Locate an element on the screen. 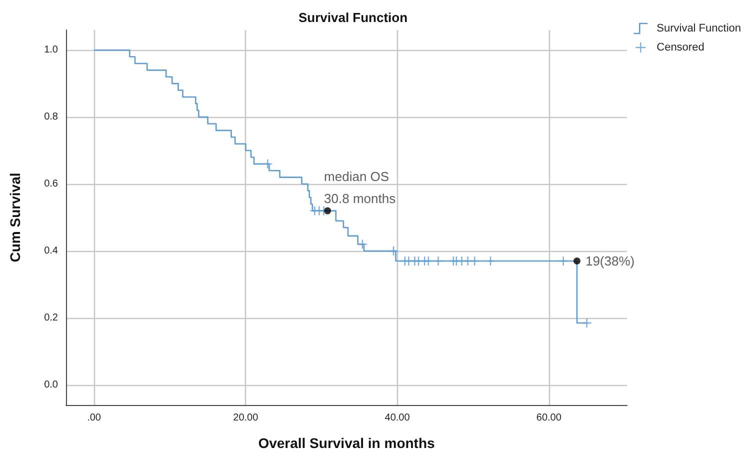  y-axis-title: Cum Survival is located at coordinates (15, 217).